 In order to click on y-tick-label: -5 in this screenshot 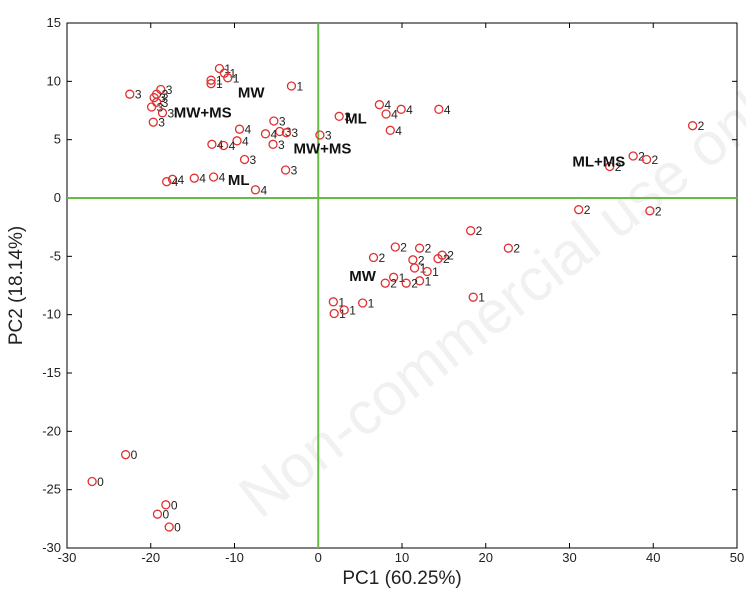, I will do `click(55, 255)`.